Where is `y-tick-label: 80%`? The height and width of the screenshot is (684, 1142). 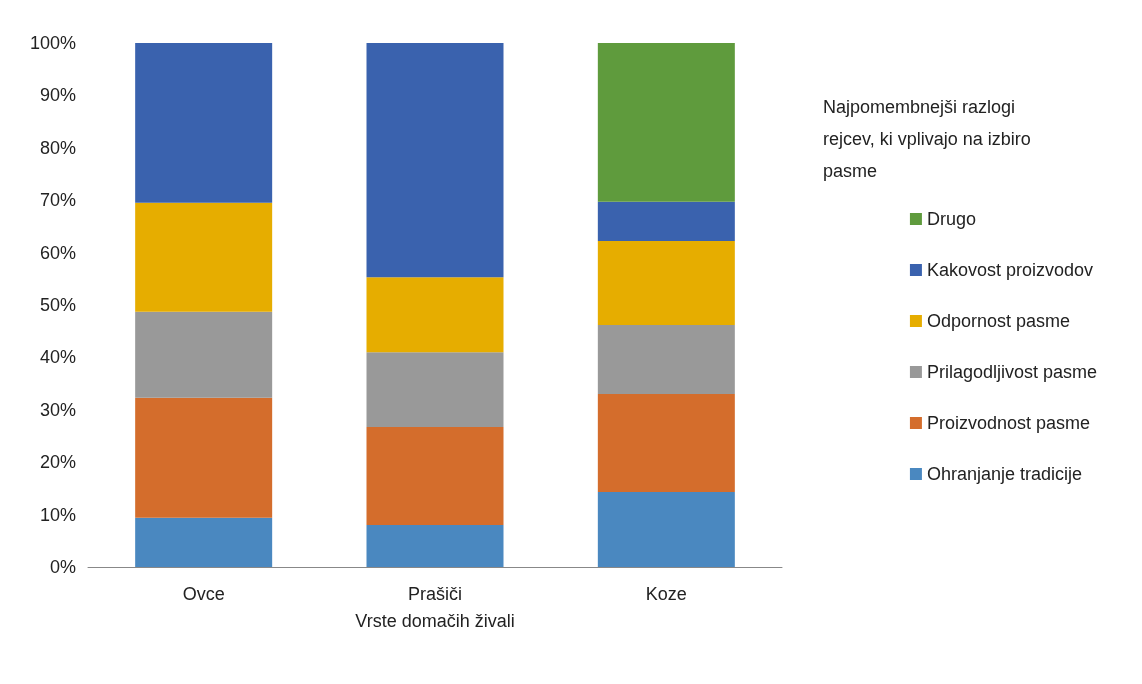 y-tick-label: 80% is located at coordinates (57, 147).